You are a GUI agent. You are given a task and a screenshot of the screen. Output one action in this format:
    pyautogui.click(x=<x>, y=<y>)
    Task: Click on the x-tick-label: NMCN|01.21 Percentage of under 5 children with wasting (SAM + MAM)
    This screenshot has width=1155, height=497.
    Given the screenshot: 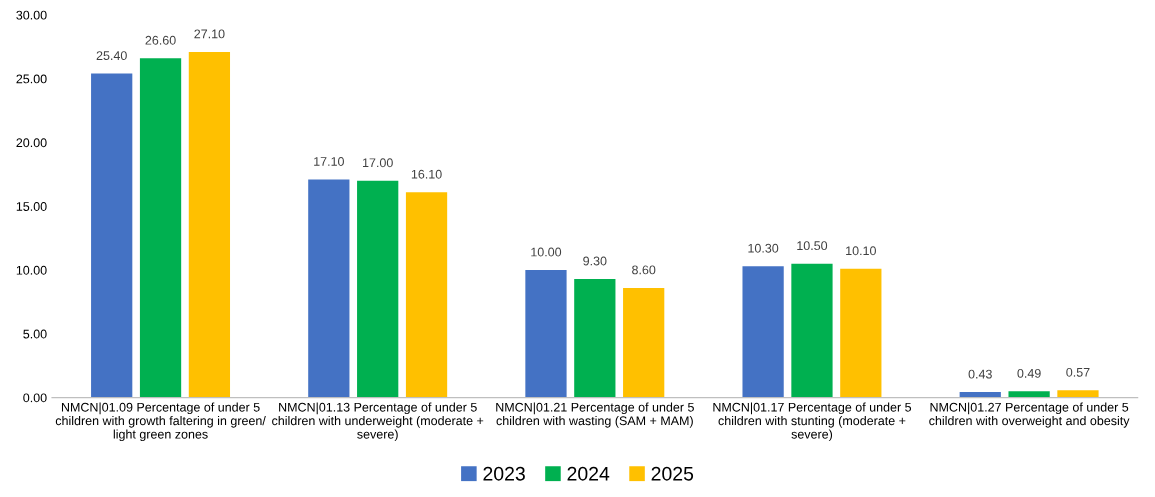 What is the action you would take?
    pyautogui.click(x=595, y=415)
    